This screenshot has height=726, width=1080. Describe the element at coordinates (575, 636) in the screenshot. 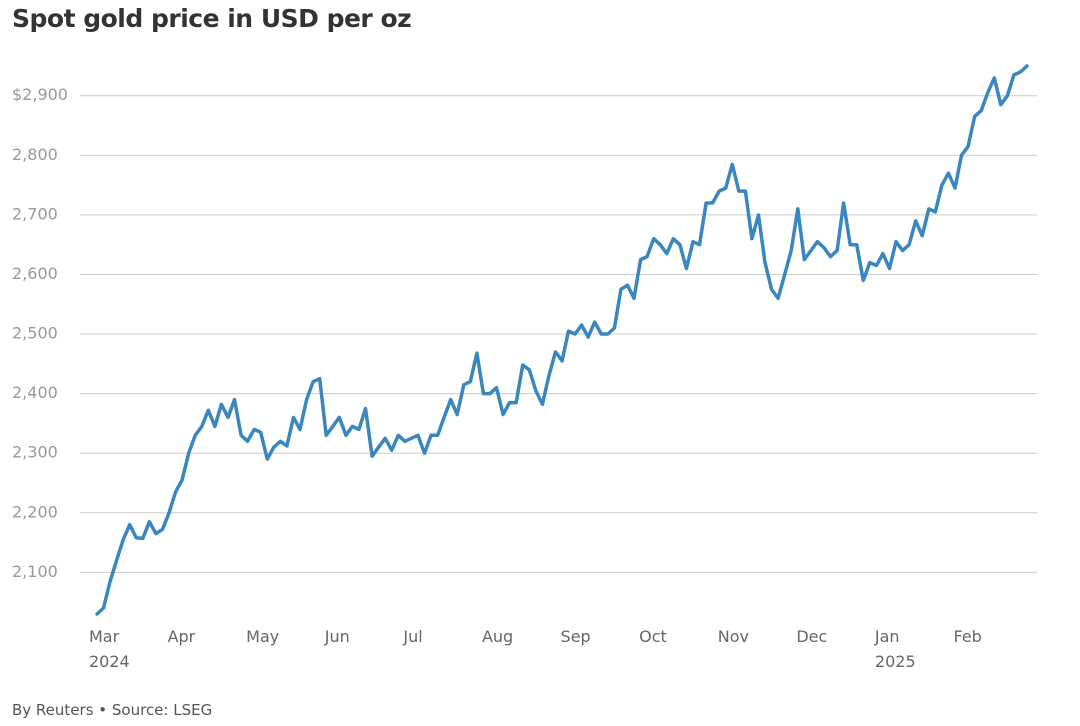

I see `x-tick-label: Sep` at that location.